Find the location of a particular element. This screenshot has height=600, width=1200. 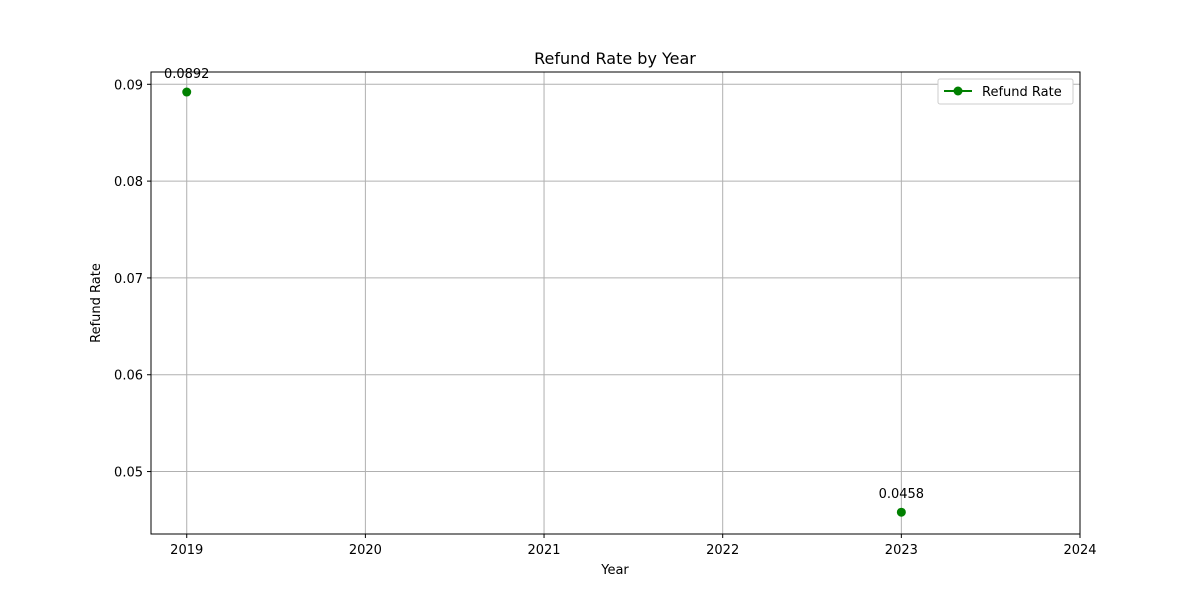

y-tick-label: 0.05 is located at coordinates (128, 473).